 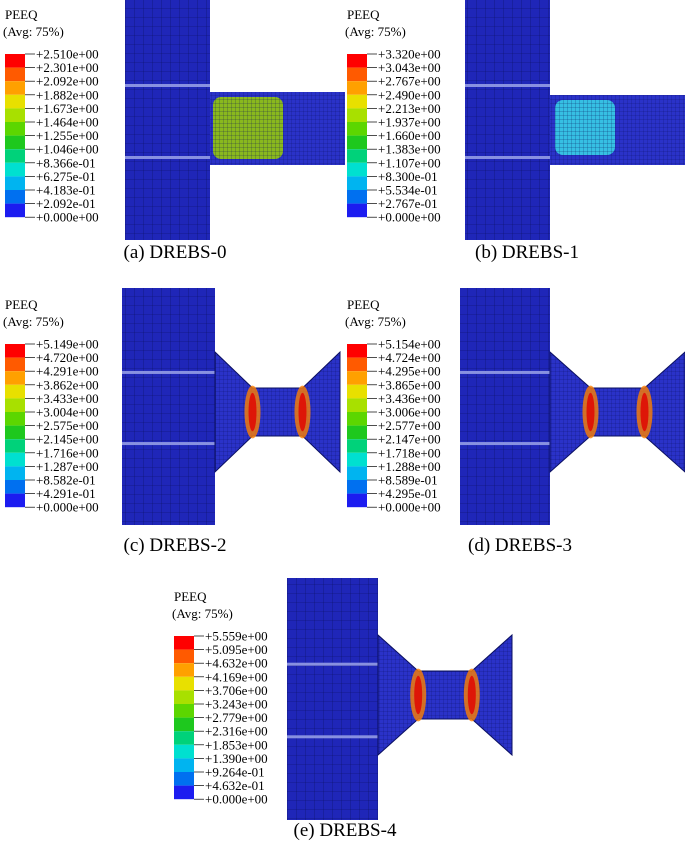 I want to click on legend-label: +1.255e+00, so click(x=67, y=135).